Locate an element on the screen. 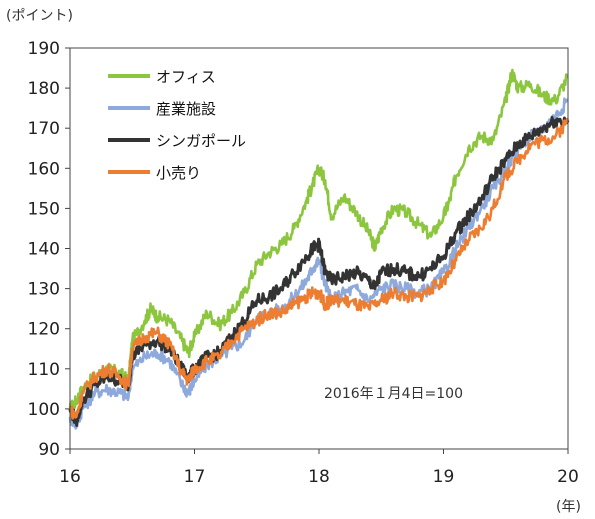 The height and width of the screenshot is (519, 595). base-date-annotation: 2016年１月4日=100 is located at coordinates (393, 394).